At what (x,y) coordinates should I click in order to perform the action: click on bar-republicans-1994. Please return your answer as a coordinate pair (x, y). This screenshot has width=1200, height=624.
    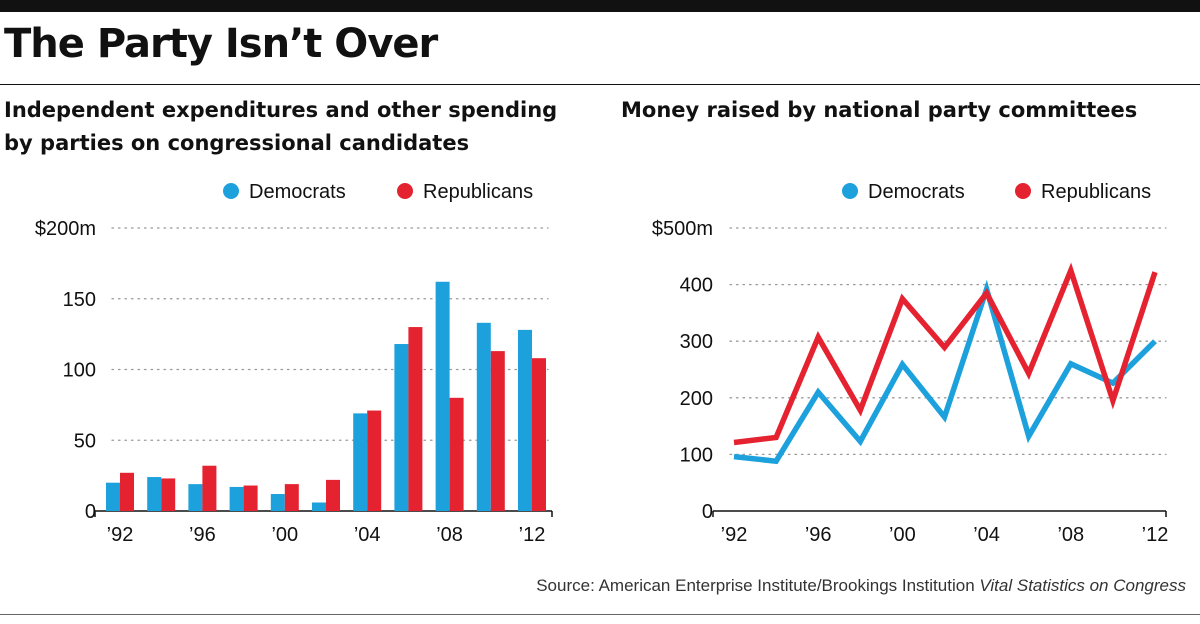
    Looking at the image, I should click on (168, 494).